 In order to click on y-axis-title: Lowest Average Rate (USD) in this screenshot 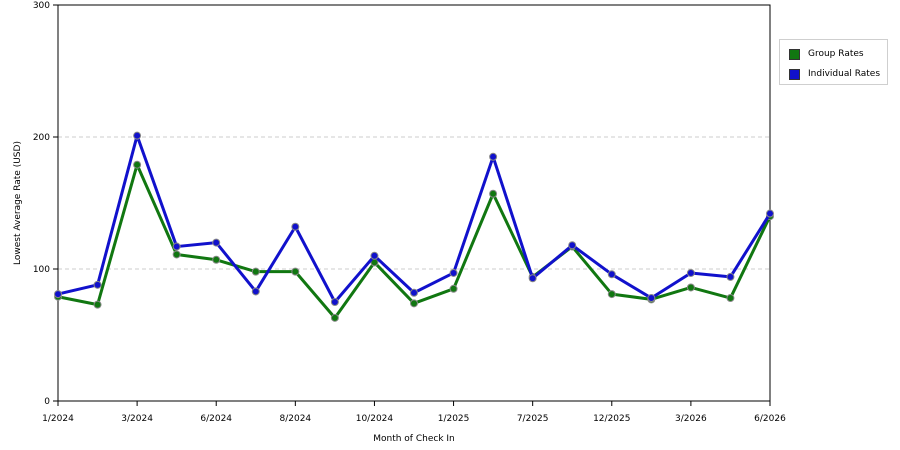, I will do `click(18, 203)`.